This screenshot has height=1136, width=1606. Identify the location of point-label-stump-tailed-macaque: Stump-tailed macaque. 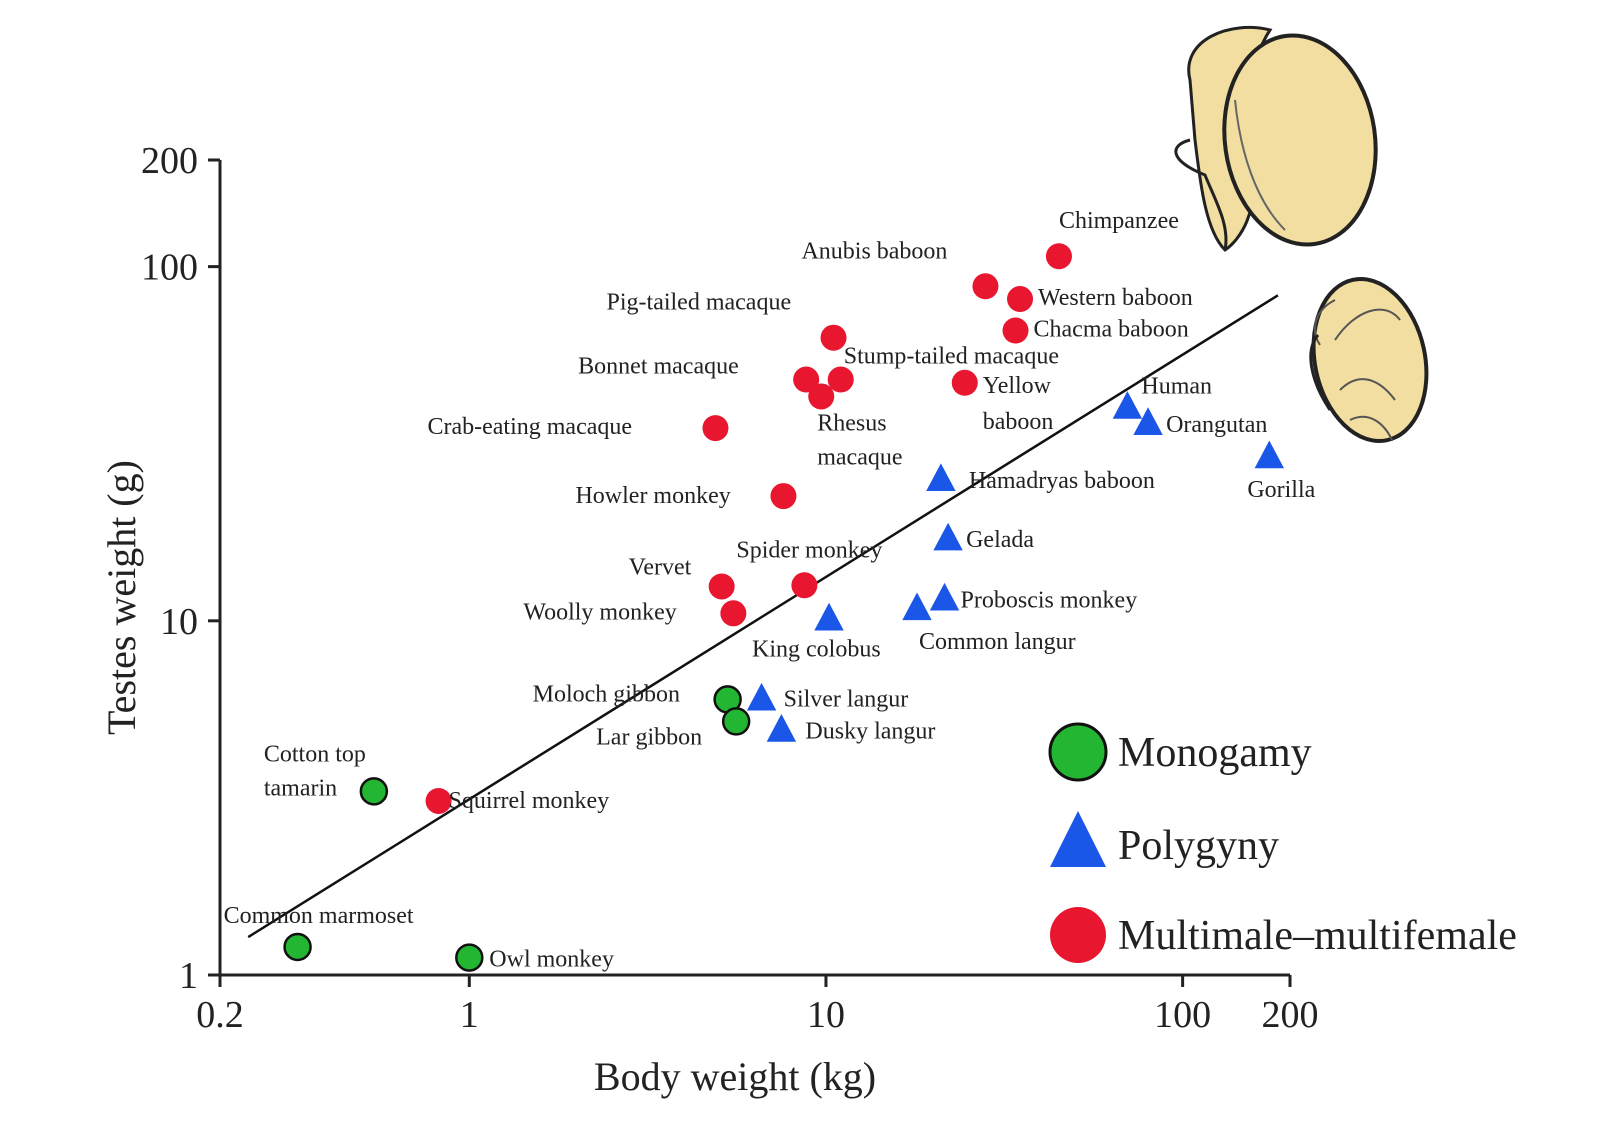
(951, 357).